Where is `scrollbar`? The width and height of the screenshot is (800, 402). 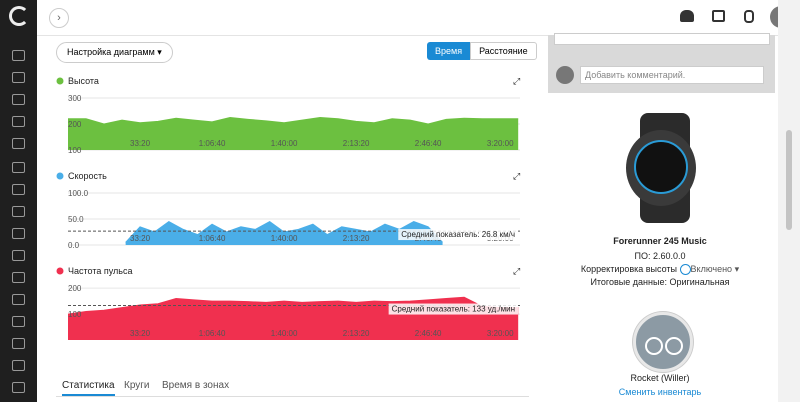 scrollbar is located at coordinates (789, 201).